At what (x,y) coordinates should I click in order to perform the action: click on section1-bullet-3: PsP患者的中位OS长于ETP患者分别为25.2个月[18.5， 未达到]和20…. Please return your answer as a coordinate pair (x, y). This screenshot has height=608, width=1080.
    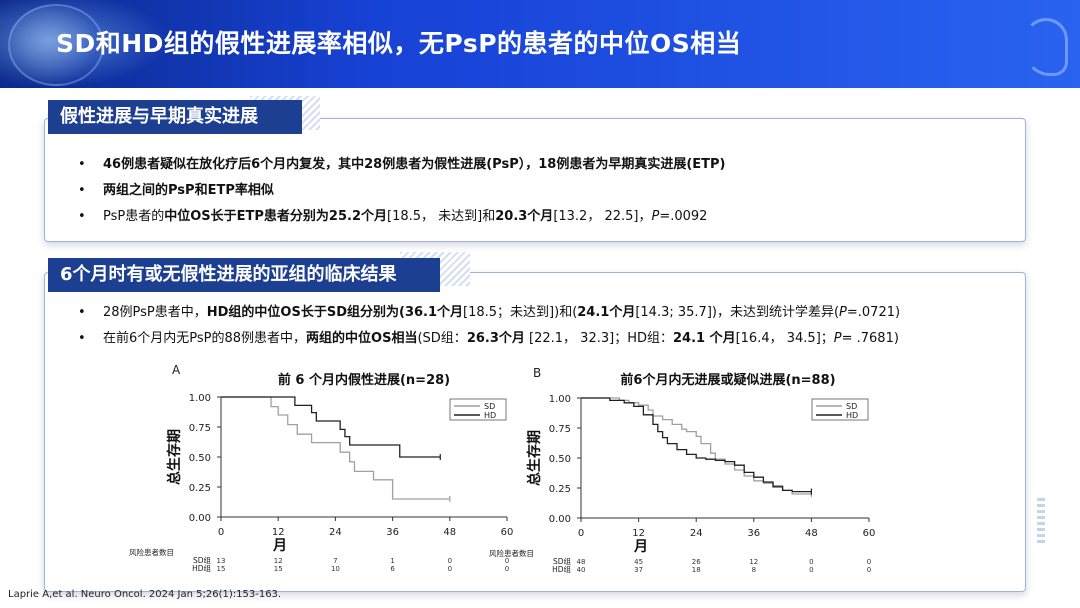
    Looking at the image, I should click on (401, 217).